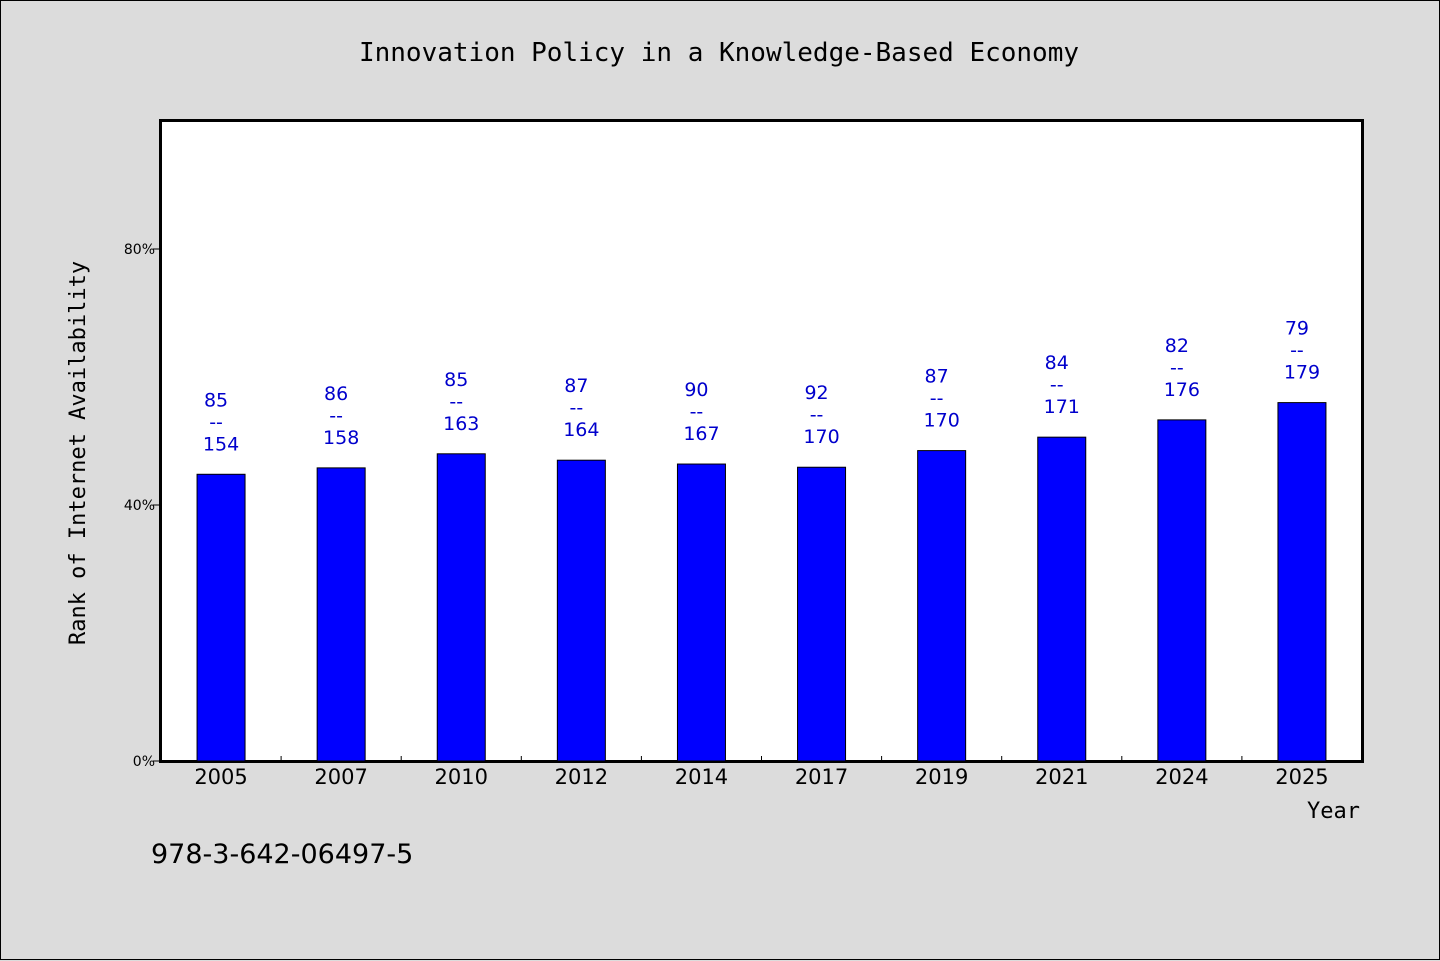 This screenshot has height=961, width=1440. Describe the element at coordinates (1333, 811) in the screenshot. I see `x-axis-label: Year` at that location.